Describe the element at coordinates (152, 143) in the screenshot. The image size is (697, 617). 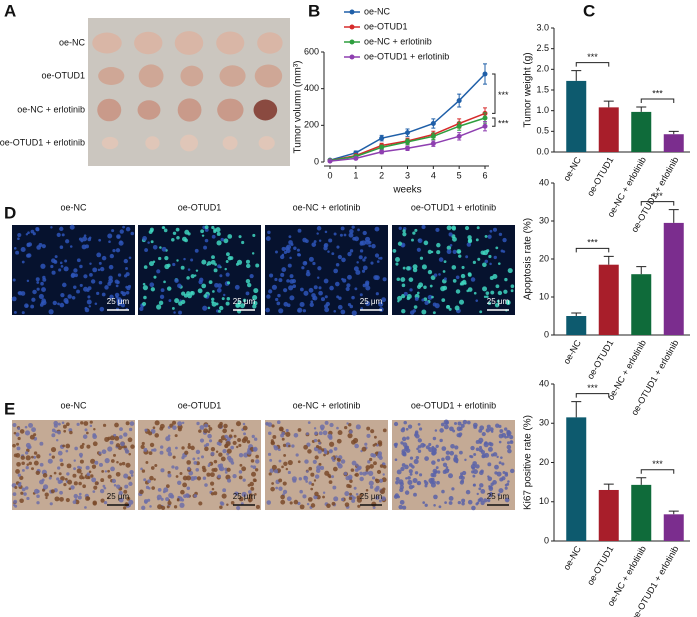
I see `tumor` at that location.